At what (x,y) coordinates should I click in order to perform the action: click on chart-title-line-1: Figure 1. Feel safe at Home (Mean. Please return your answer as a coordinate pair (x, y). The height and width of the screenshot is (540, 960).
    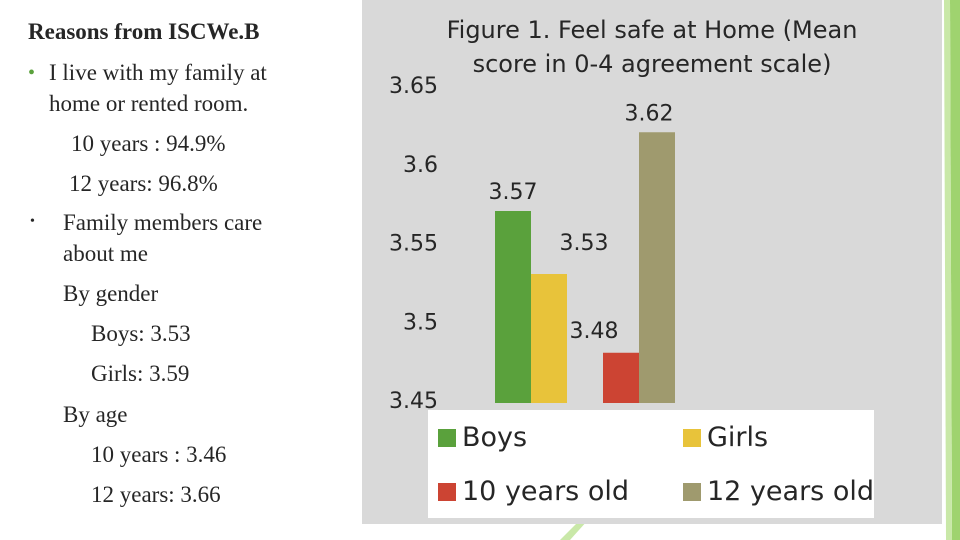
    Looking at the image, I should click on (652, 30).